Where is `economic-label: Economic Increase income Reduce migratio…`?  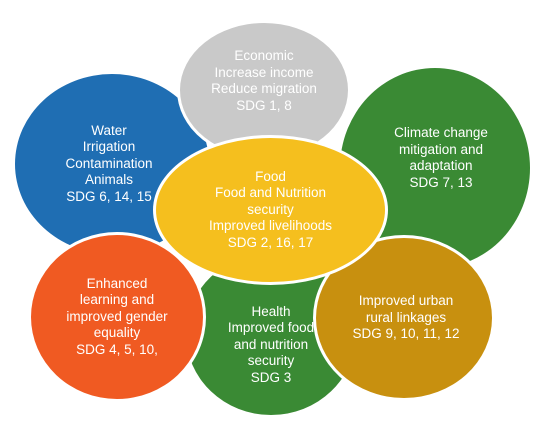
economic-label: Economic Increase income Reduce migratio… is located at coordinates (264, 81).